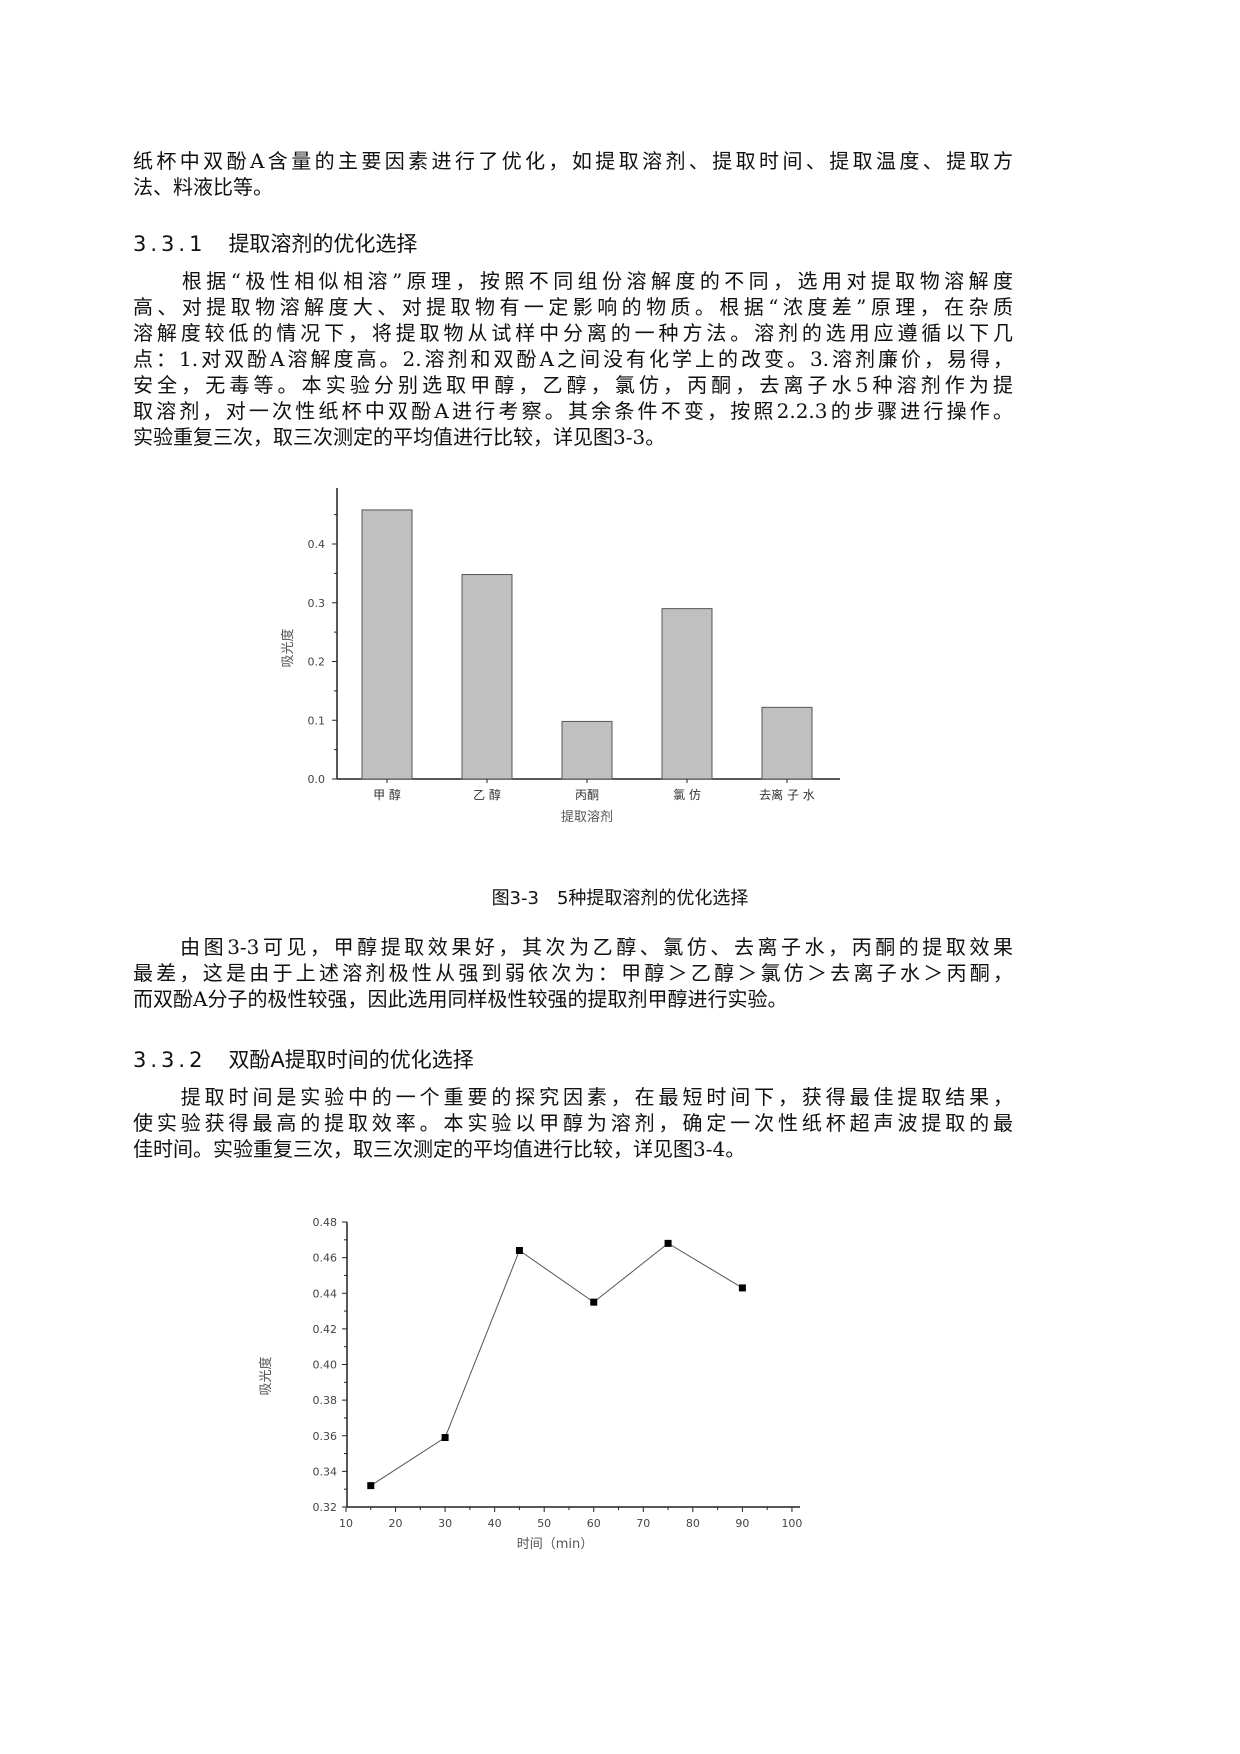 The image size is (1240, 1754). What do you see at coordinates (323, 244) in the screenshot?
I see `section-title: 提取溶剂的优化选择` at bounding box center [323, 244].